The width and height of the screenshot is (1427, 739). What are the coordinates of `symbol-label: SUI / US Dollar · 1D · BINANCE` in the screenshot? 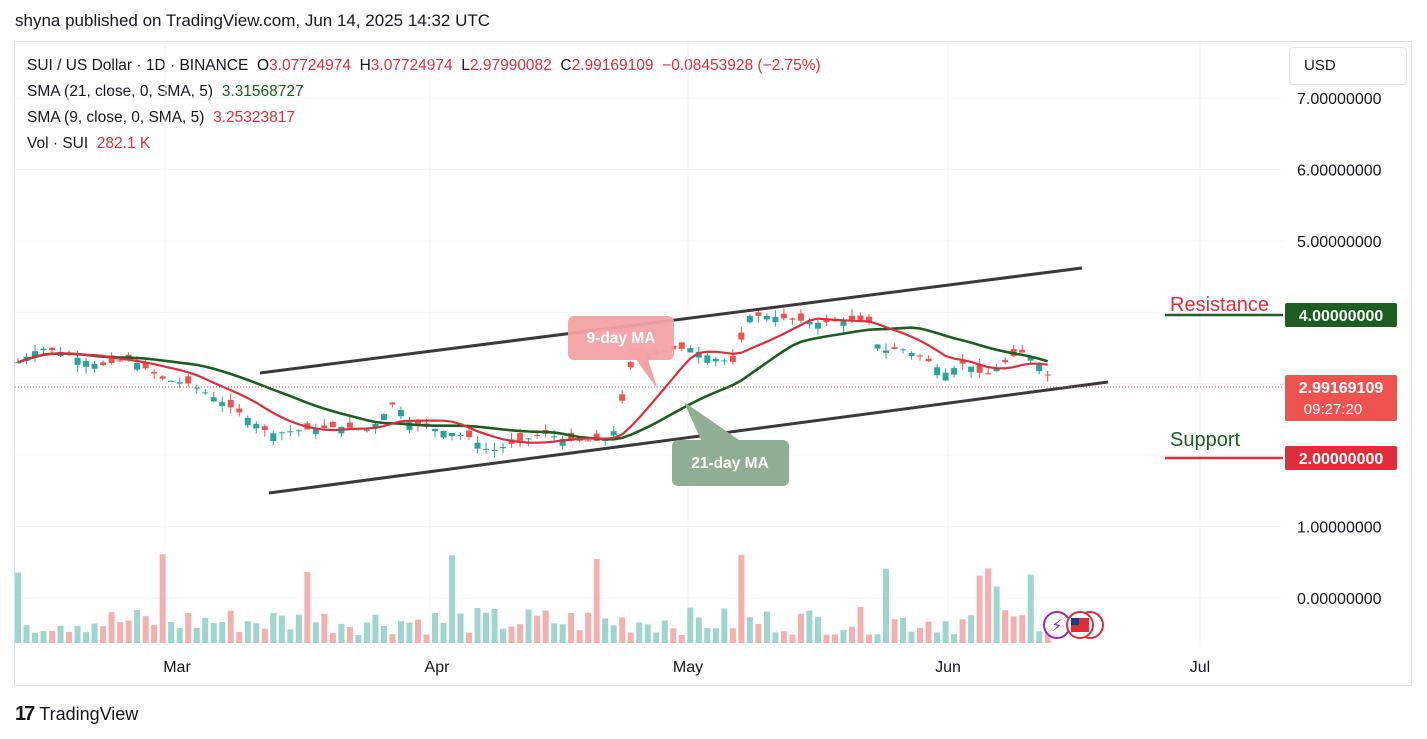 It's located at (138, 65).